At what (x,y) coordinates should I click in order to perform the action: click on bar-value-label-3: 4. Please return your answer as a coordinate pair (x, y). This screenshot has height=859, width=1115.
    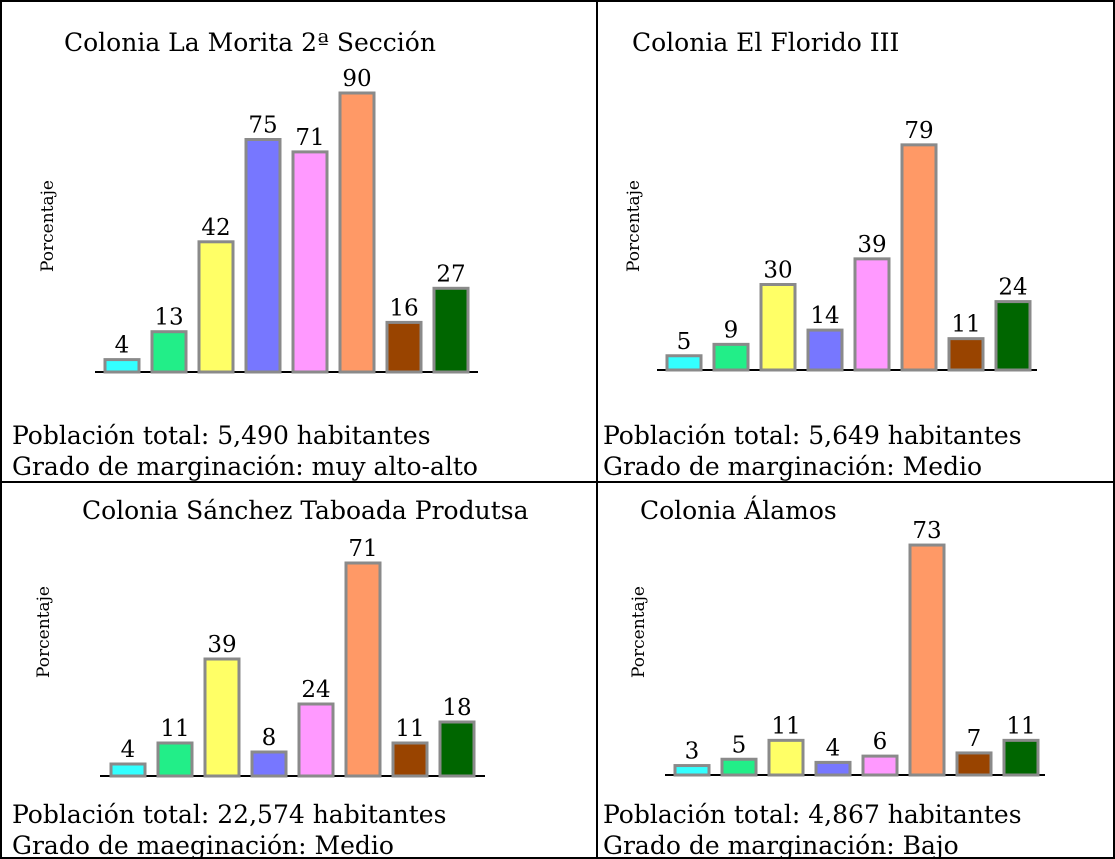
    Looking at the image, I should click on (833, 748).